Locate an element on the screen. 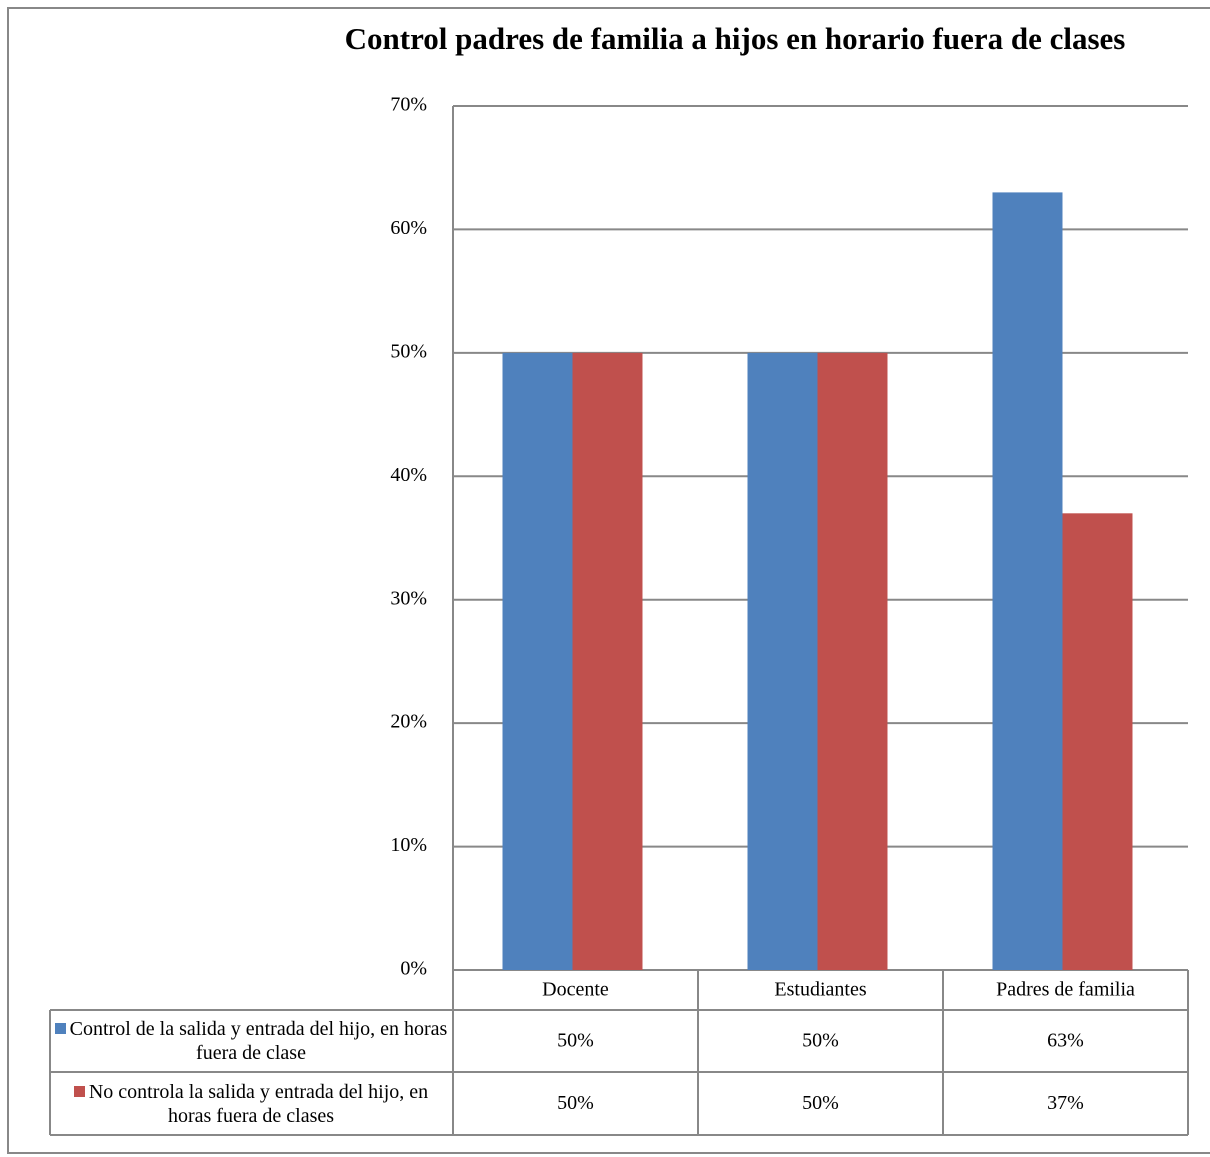  y-tick-label: 40% is located at coordinates (408, 475).